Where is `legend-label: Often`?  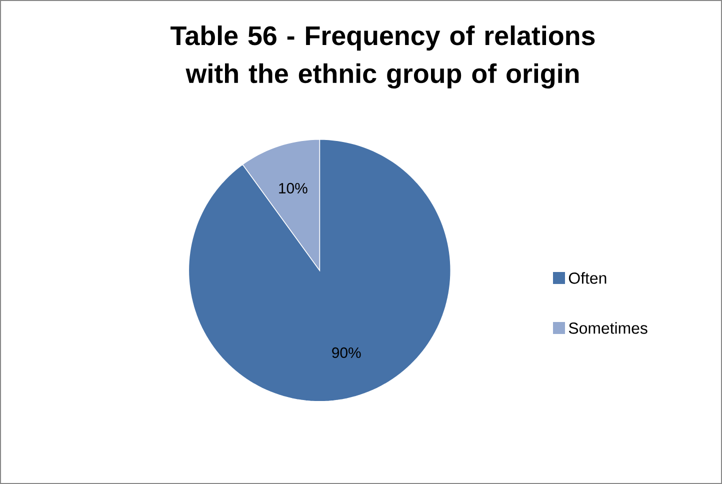
legend-label: Often is located at coordinates (587, 278).